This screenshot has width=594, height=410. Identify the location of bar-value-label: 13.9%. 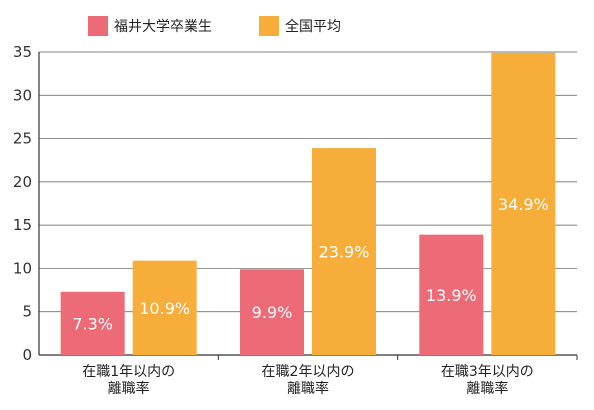
(451, 295).